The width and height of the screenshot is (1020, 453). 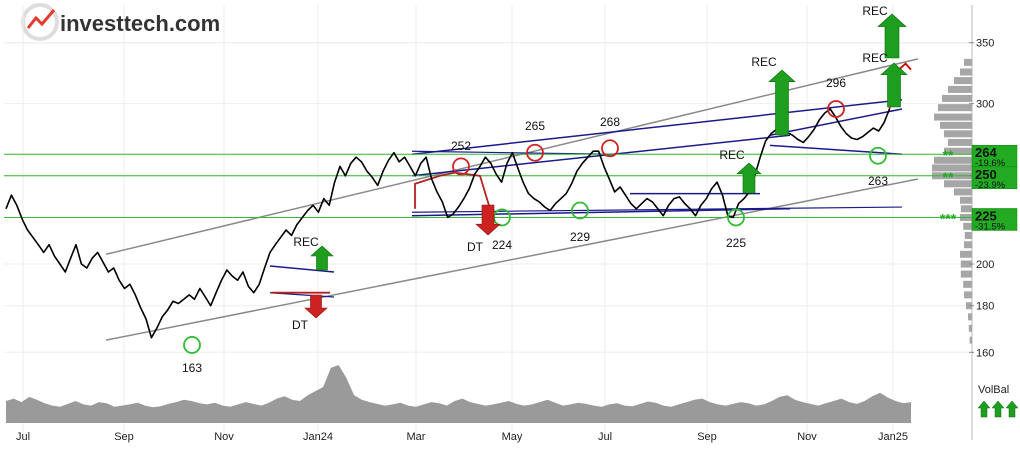 I want to click on support-level-pct: -31.5%, so click(x=990, y=226).